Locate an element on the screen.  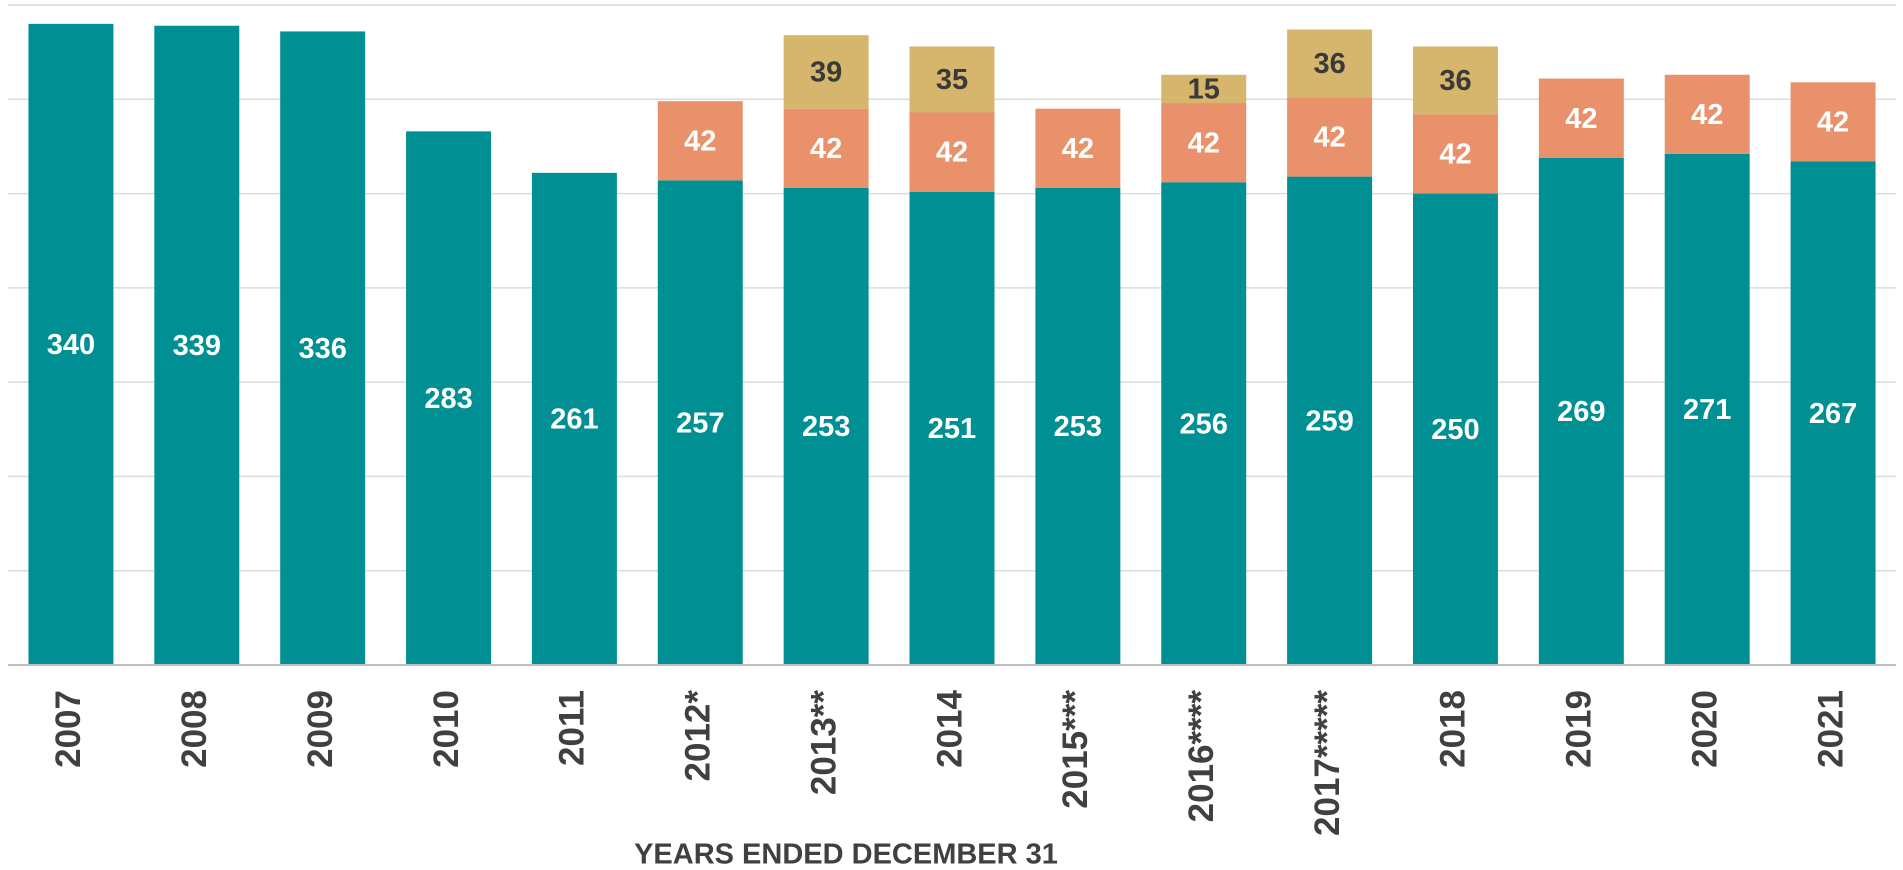
data-label: 283 is located at coordinates (448, 399).